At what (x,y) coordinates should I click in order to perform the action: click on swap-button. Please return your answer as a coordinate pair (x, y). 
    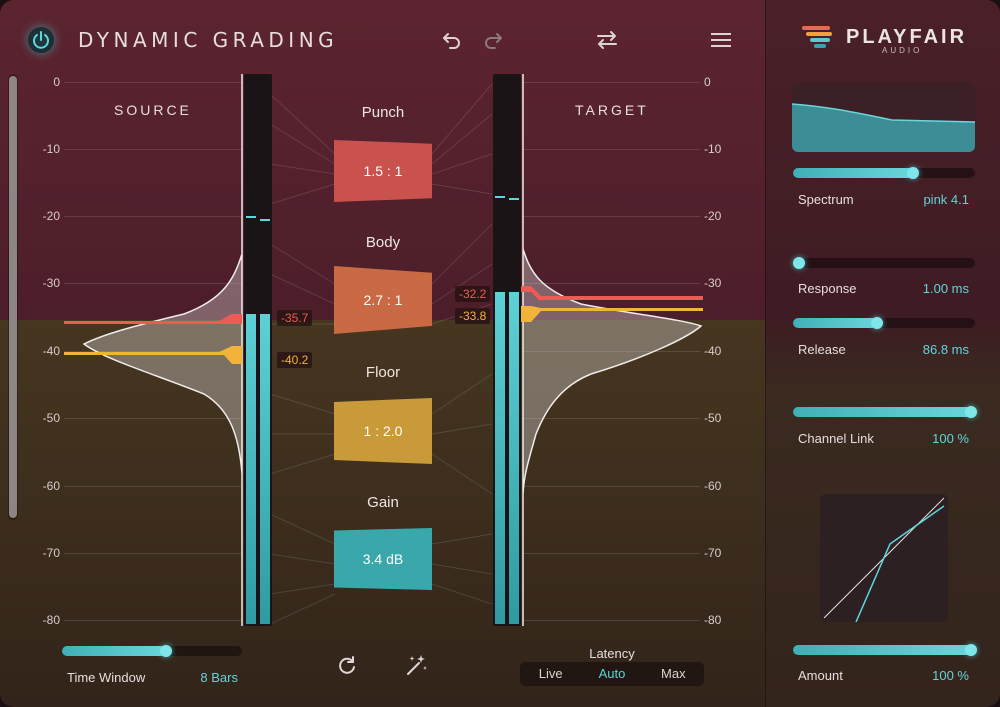
    Looking at the image, I should click on (607, 40).